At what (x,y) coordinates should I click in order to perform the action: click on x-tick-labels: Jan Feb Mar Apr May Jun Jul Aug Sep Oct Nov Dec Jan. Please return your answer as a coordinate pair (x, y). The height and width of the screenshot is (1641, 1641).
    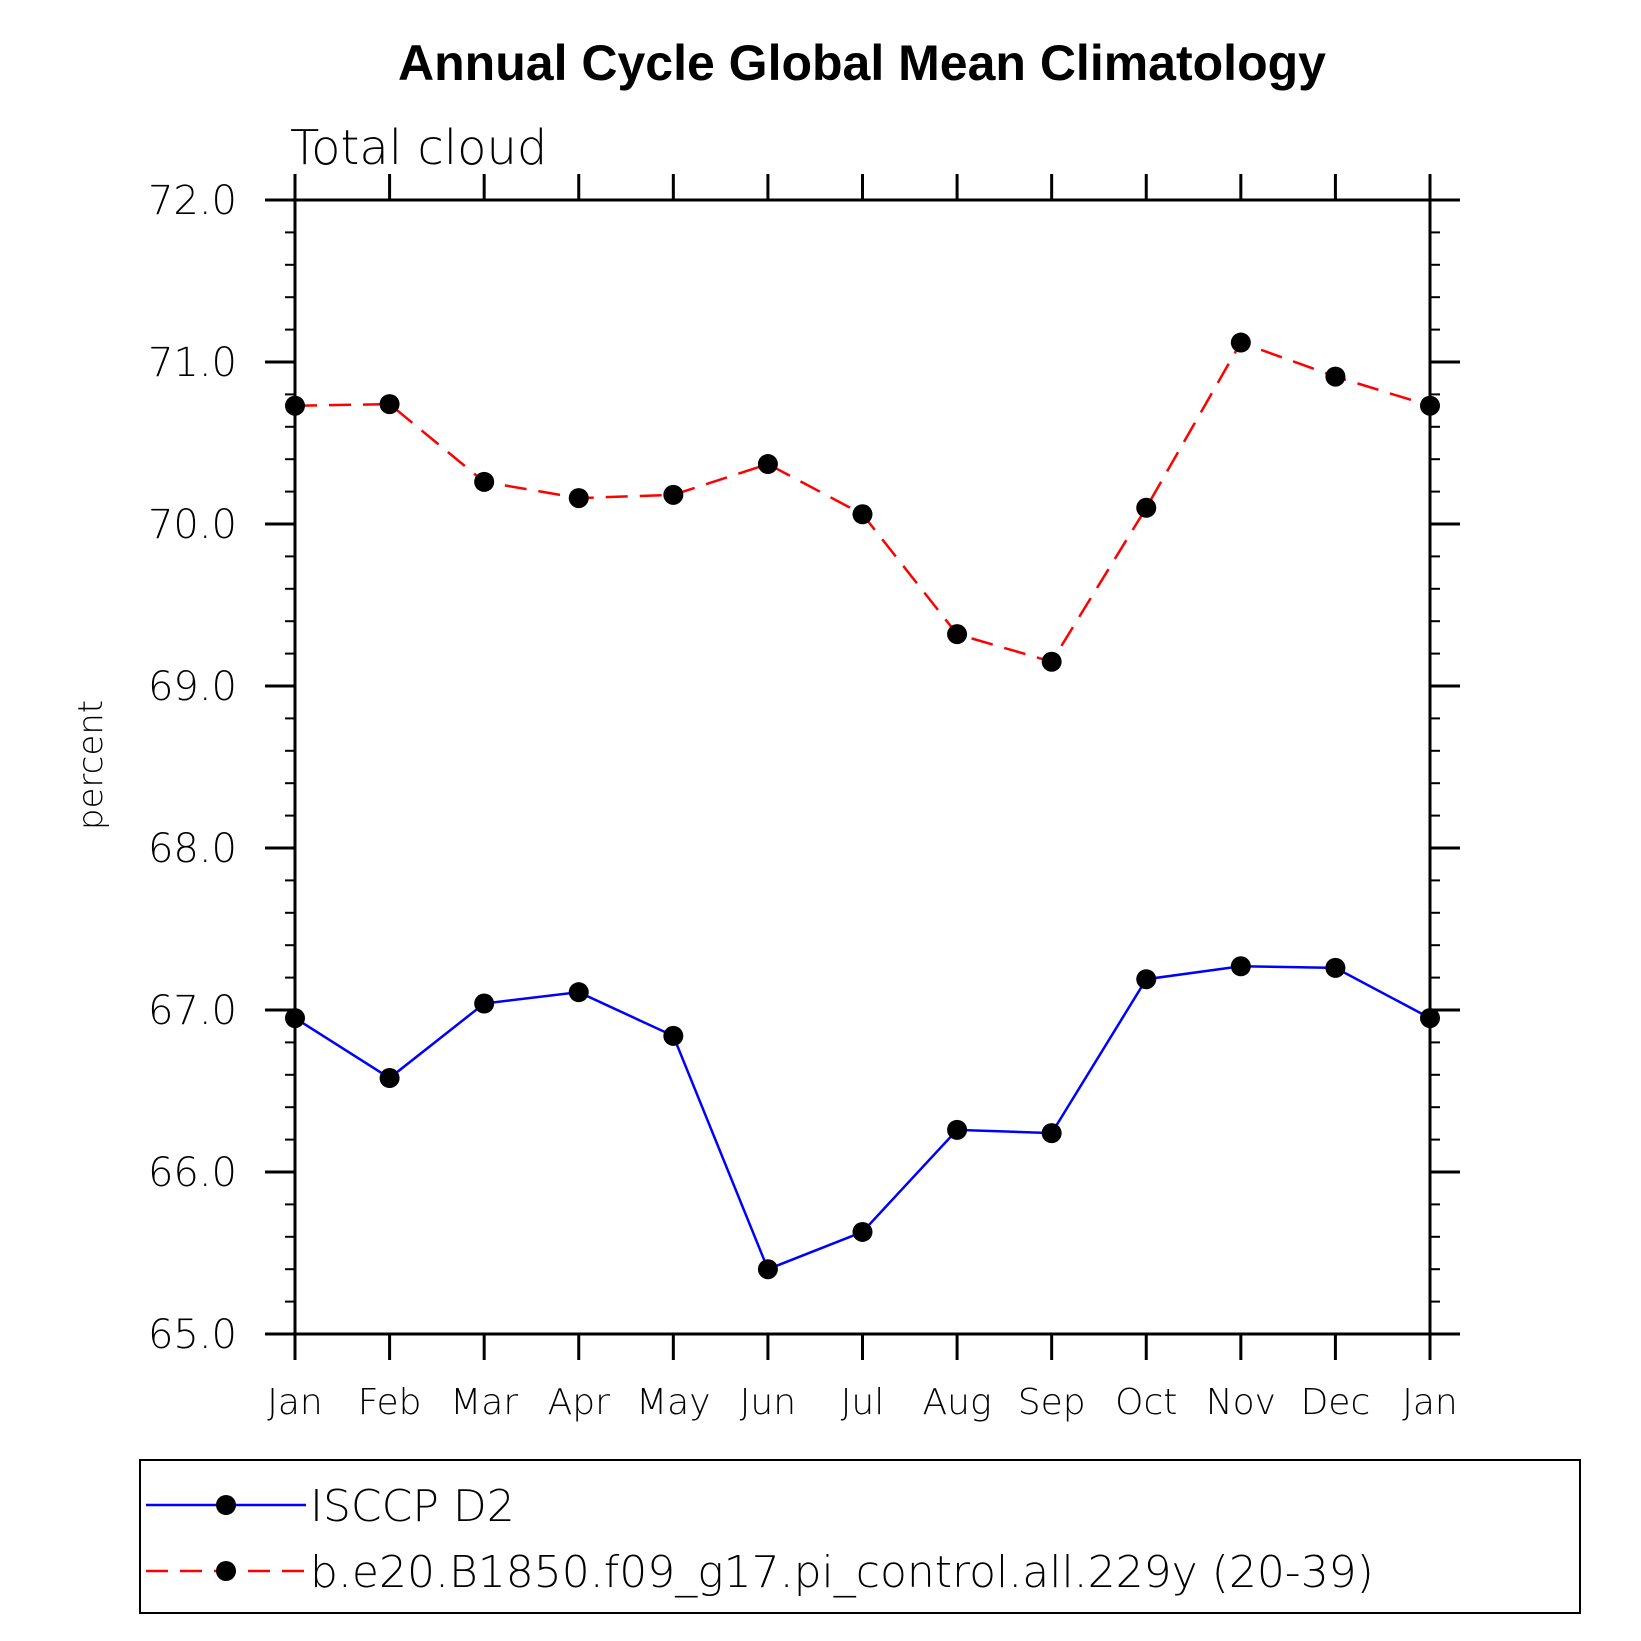
    Looking at the image, I should click on (862, 1402).